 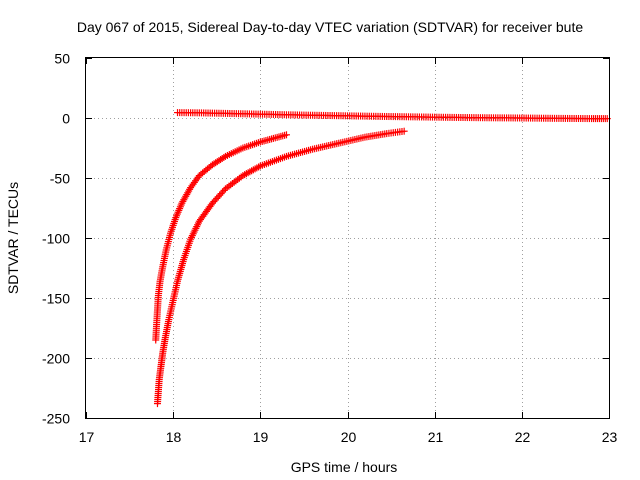 What do you see at coordinates (56, 359) in the screenshot?
I see `y-tick-label: -200` at bounding box center [56, 359].